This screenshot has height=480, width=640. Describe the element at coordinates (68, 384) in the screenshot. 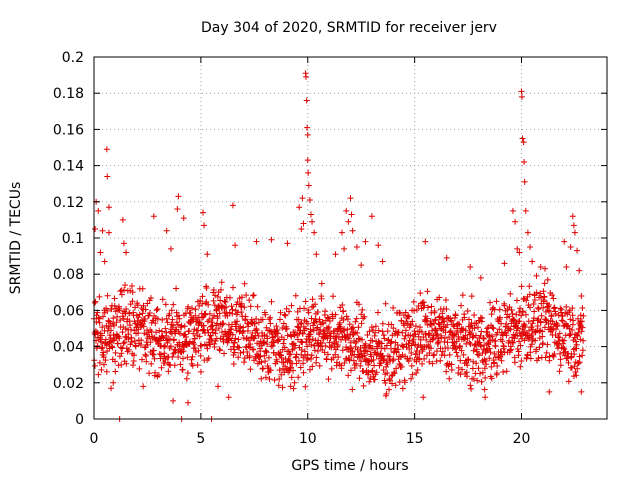

I see `y-tick-label: 0.02` at that location.